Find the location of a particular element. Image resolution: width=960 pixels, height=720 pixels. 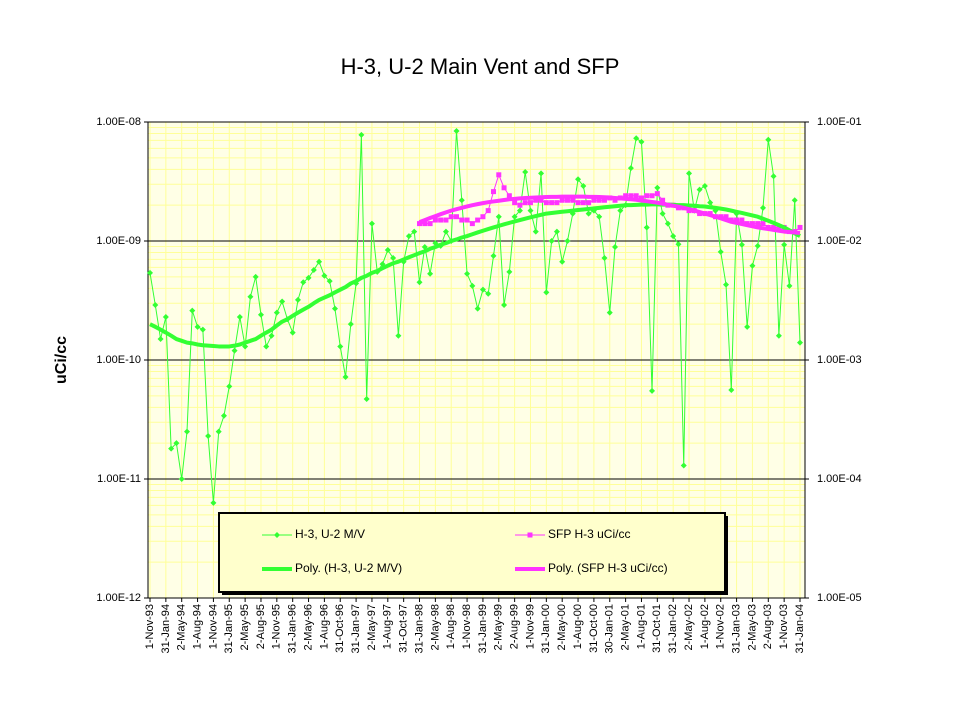

y2-tick-label: 1.00E-03 is located at coordinates (839, 360).